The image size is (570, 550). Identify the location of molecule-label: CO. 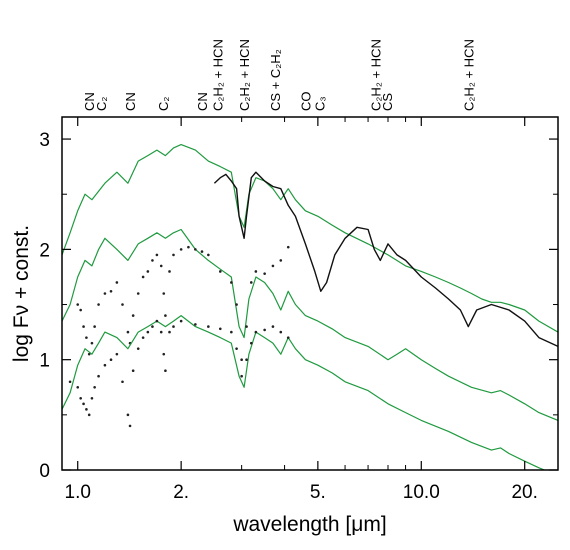
(305, 102).